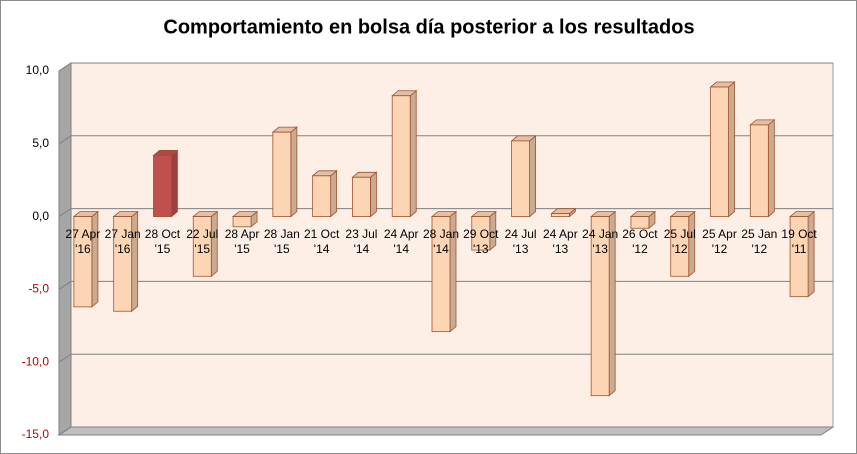 Image resolution: width=857 pixels, height=454 pixels. I want to click on x-tick-label: 29 Oct '13, so click(481, 241).